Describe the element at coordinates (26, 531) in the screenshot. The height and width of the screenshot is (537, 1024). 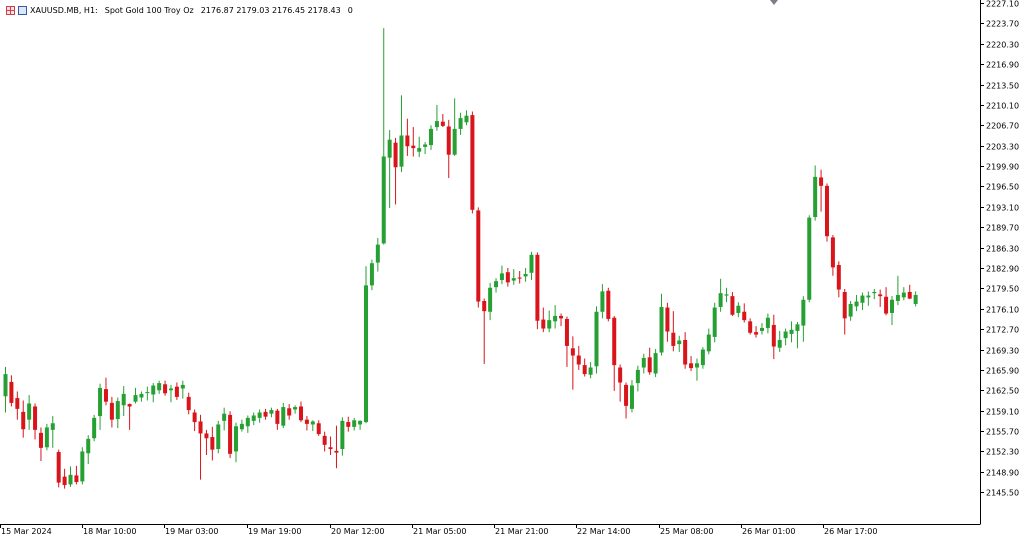
I see `time-tick-label: 15 Mar 2024` at that location.